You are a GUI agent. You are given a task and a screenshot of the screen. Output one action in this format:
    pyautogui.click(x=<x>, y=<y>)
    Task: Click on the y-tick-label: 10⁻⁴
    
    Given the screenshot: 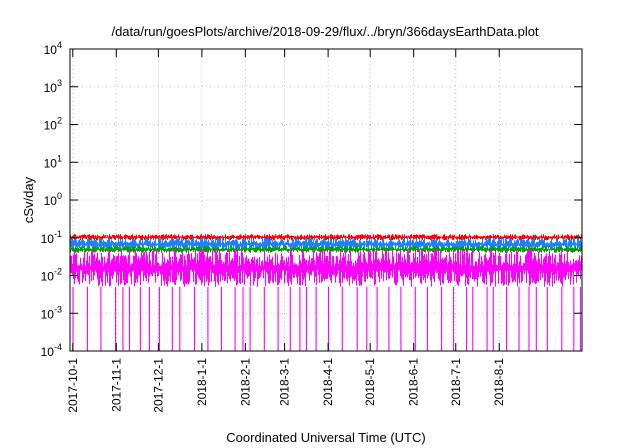 What is the action you would take?
    pyautogui.click(x=51, y=350)
    